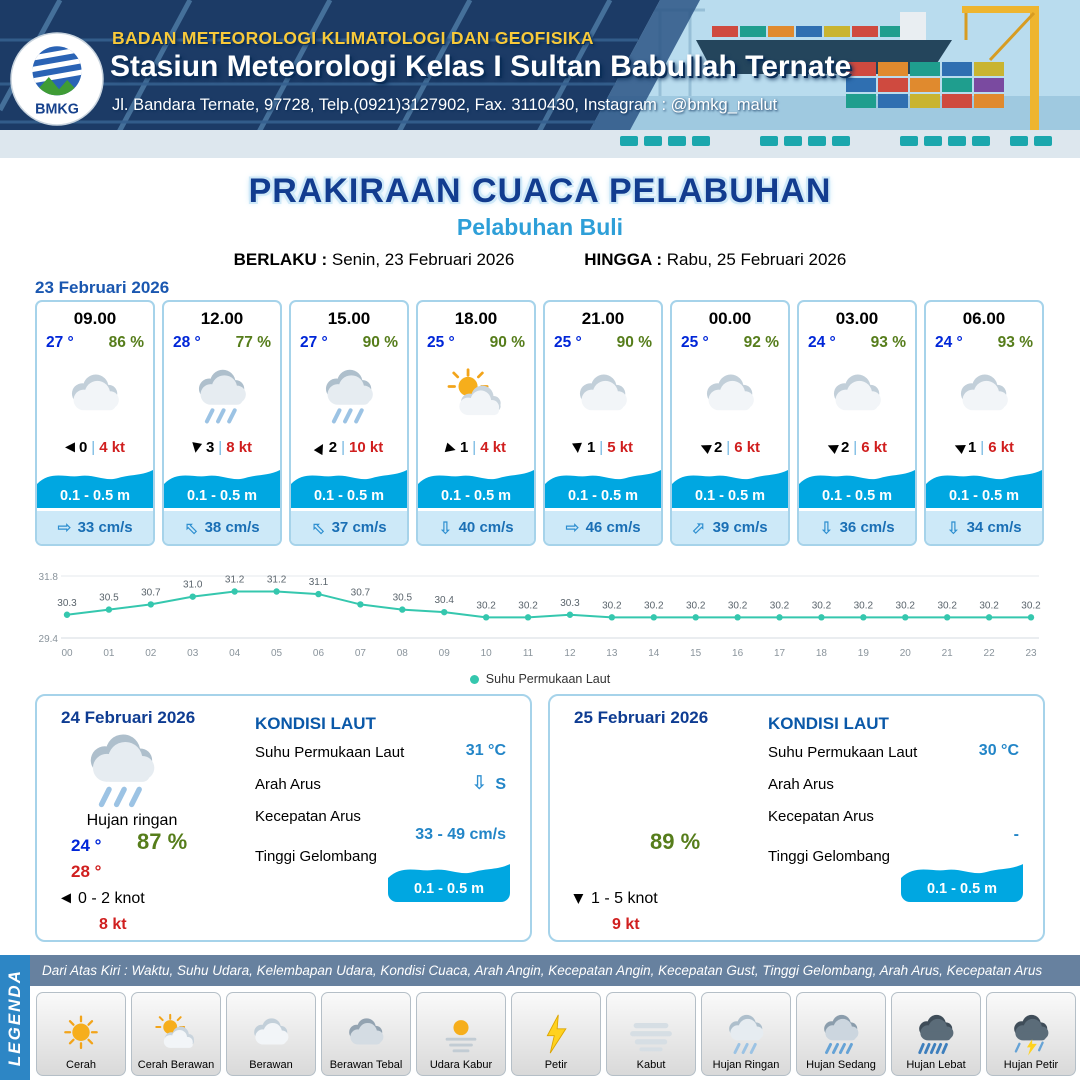  I want to click on legend-label: Petir, so click(556, 1065).